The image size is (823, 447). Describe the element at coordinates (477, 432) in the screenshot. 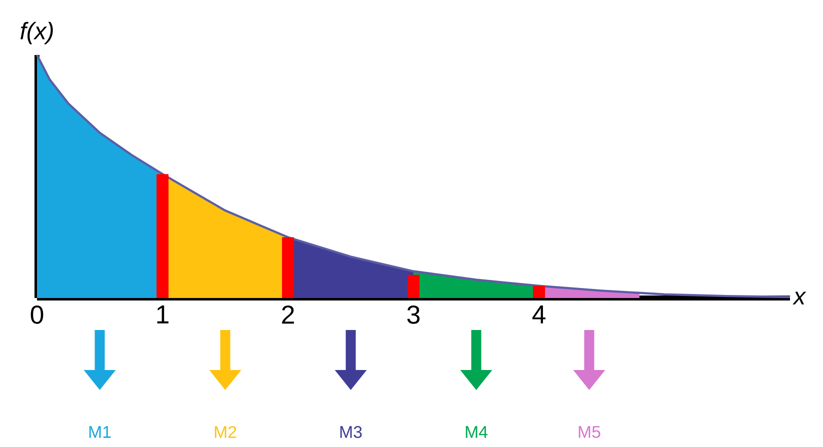

I see `text: M4` at that location.